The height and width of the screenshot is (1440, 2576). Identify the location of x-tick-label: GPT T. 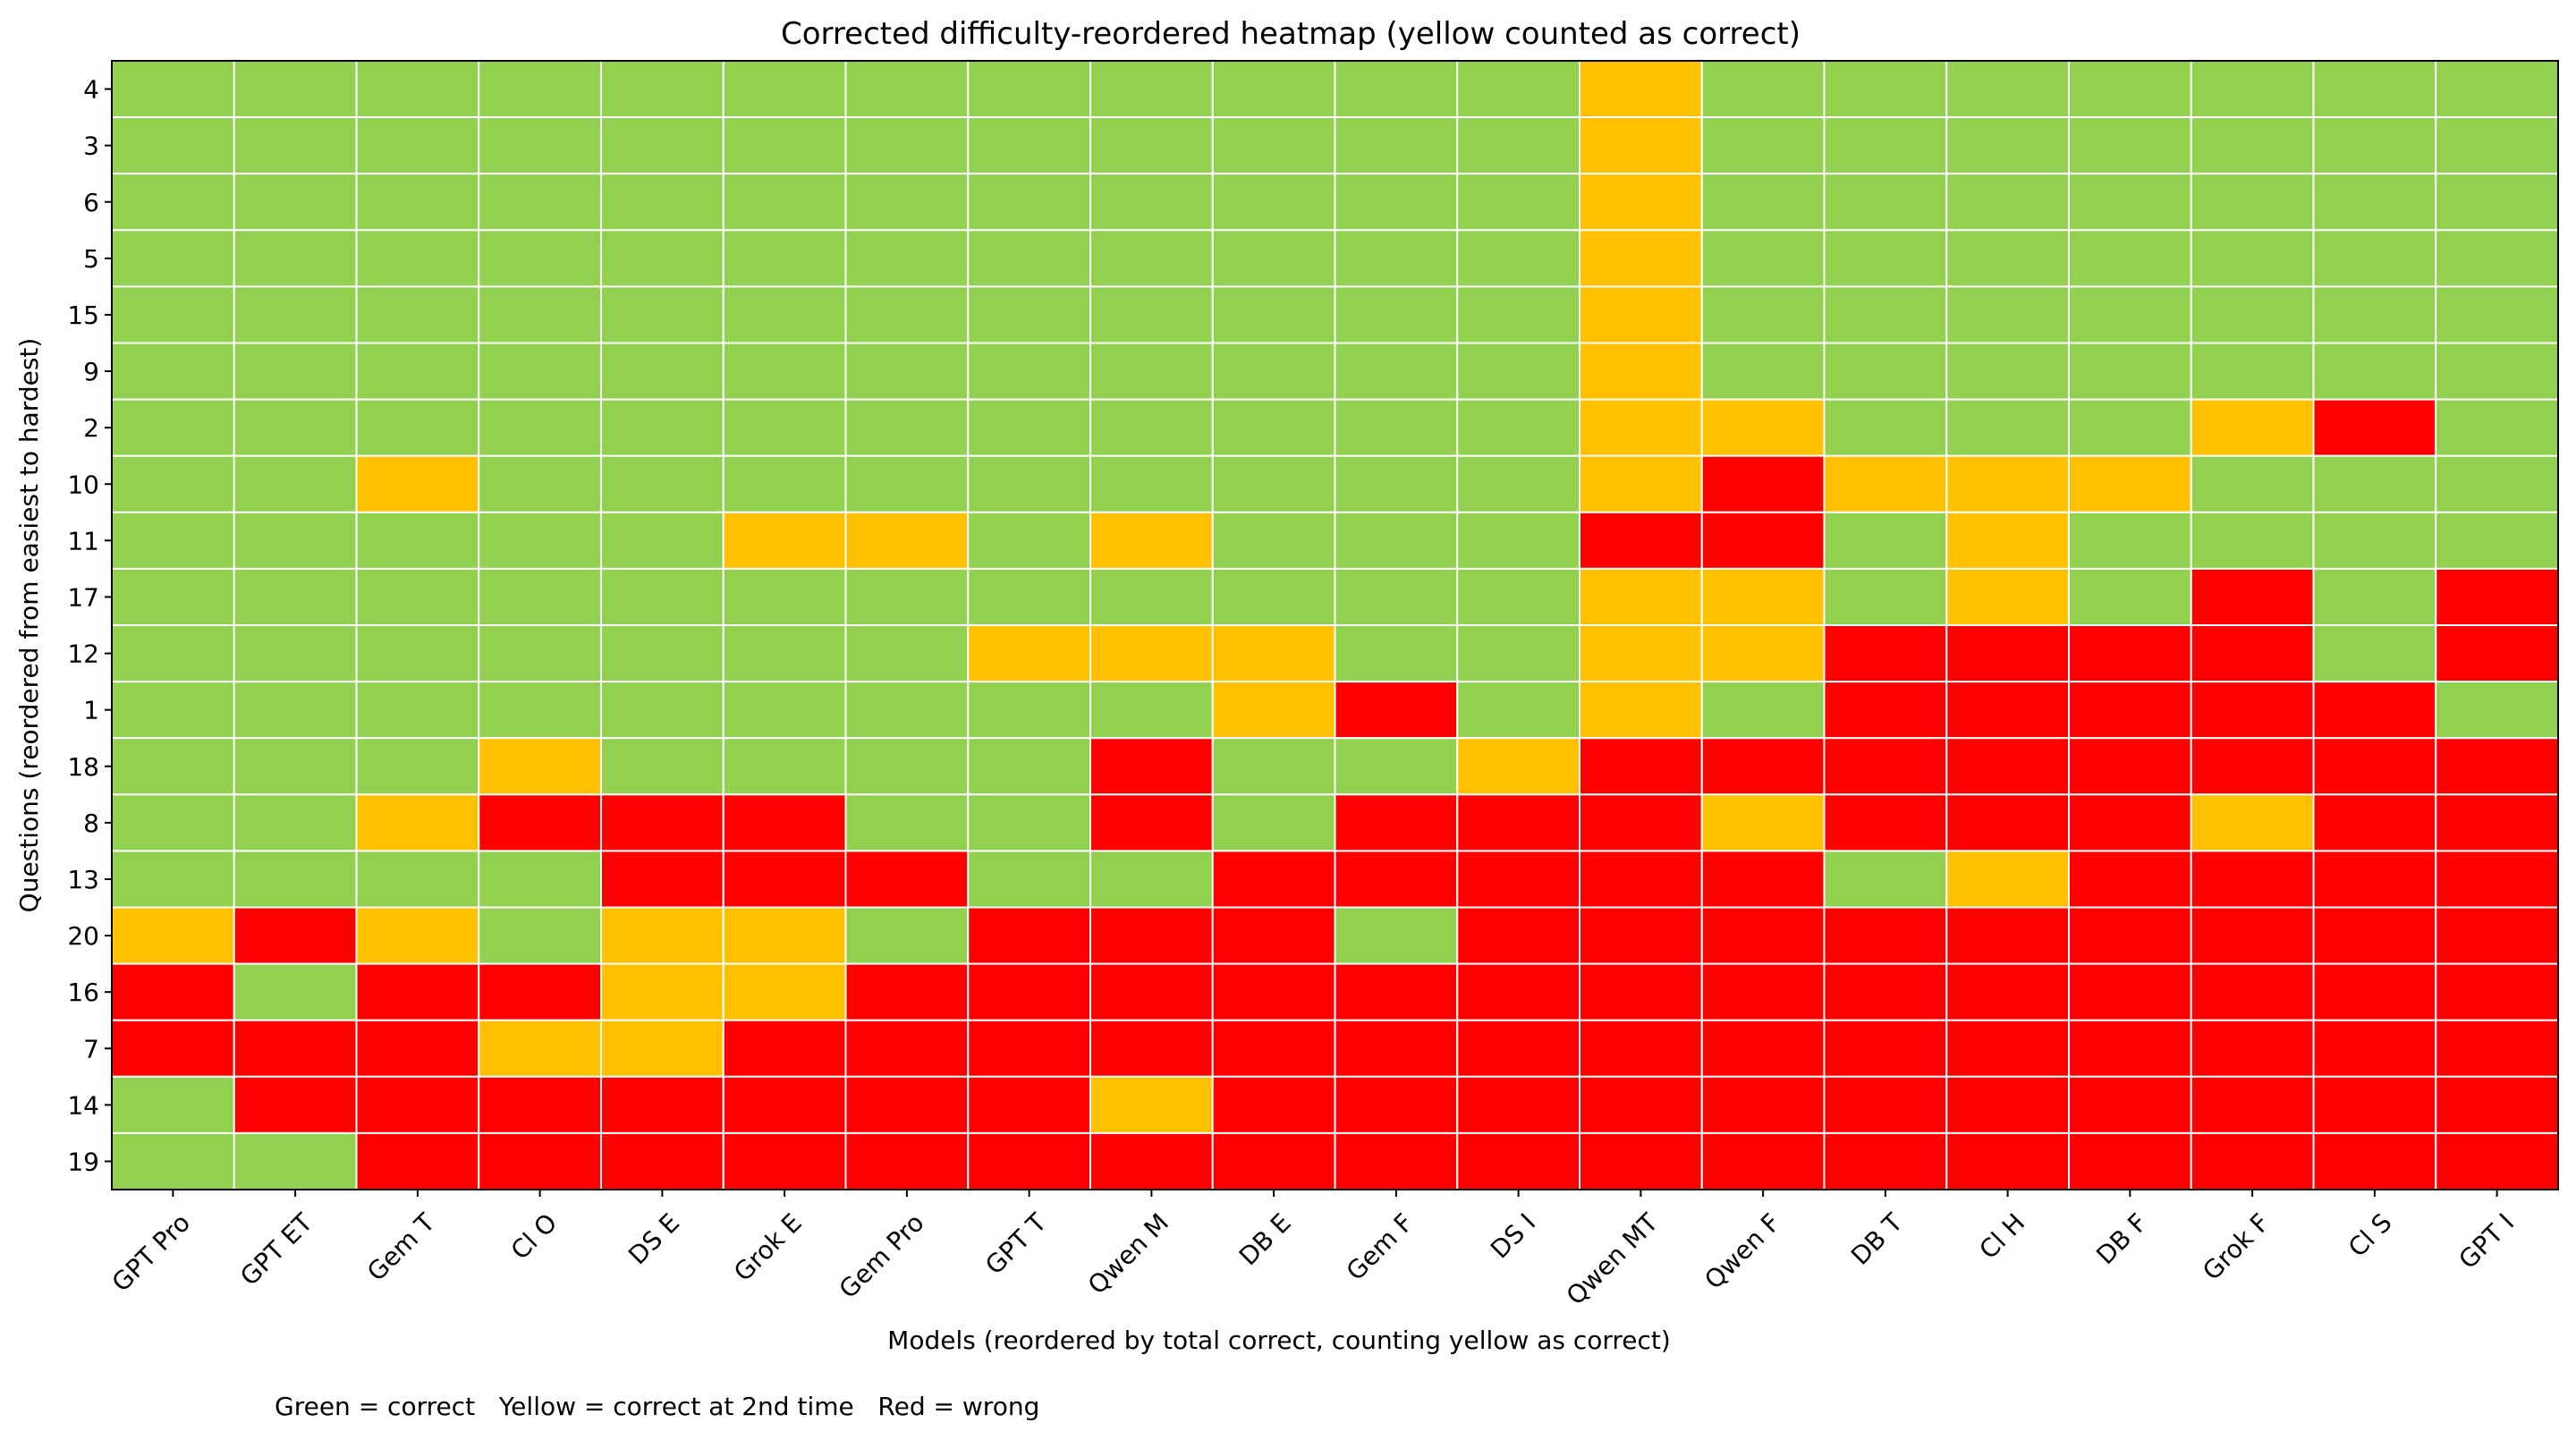
(1016, 1244).